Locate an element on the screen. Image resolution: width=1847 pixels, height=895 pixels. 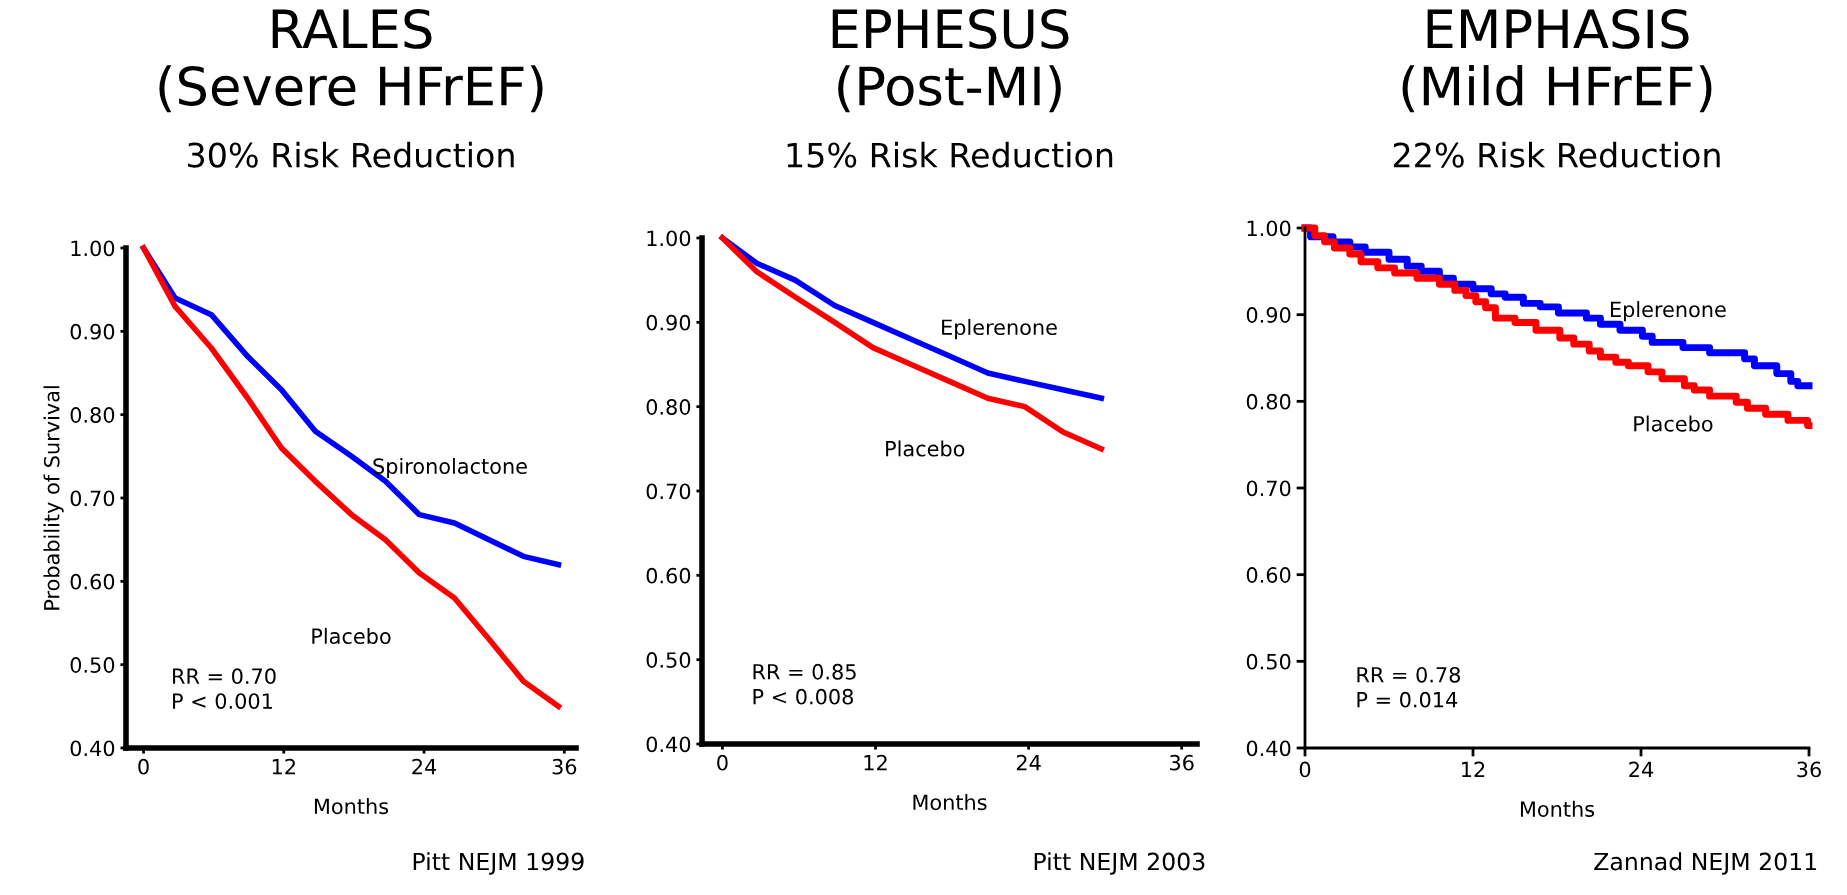
chart-title: EMPHASIS (Mild HFrEF) is located at coordinates (1557, 60).